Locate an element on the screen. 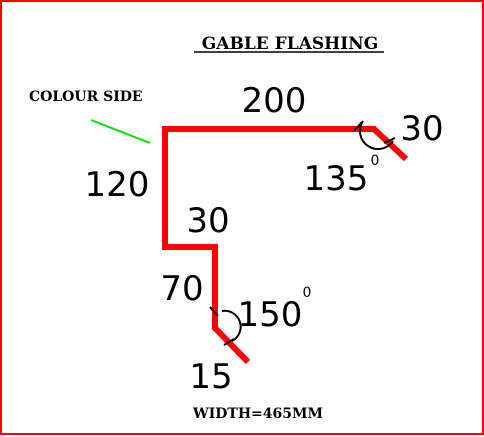  angle-bottom-degree: 0 is located at coordinates (307, 293).